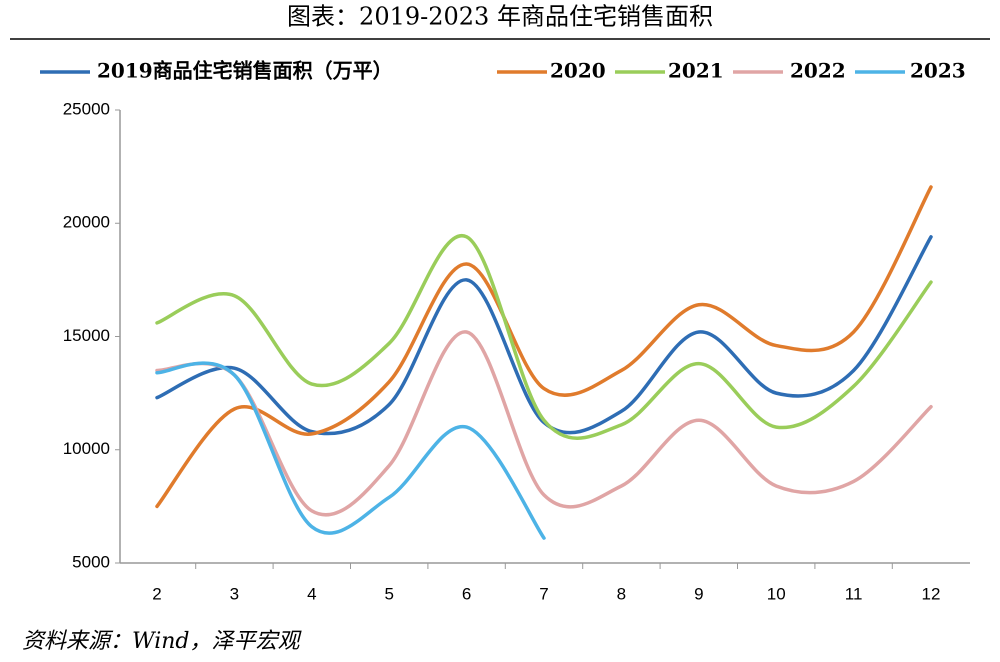 The image size is (1000, 662). Describe the element at coordinates (156, 593) in the screenshot. I see `x-tick-label: 2` at that location.